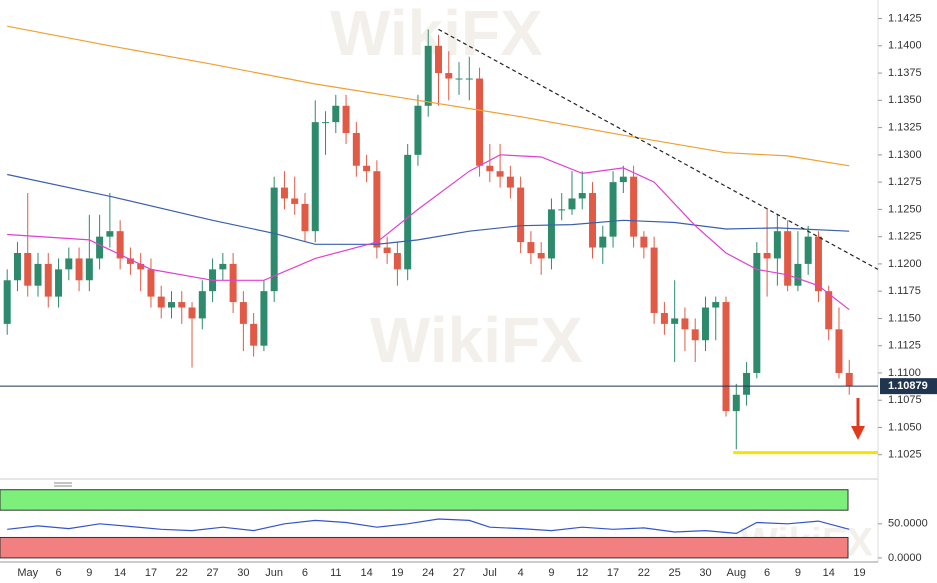  What do you see at coordinates (858, 419) in the screenshot?
I see `down-arrow` at bounding box center [858, 419].